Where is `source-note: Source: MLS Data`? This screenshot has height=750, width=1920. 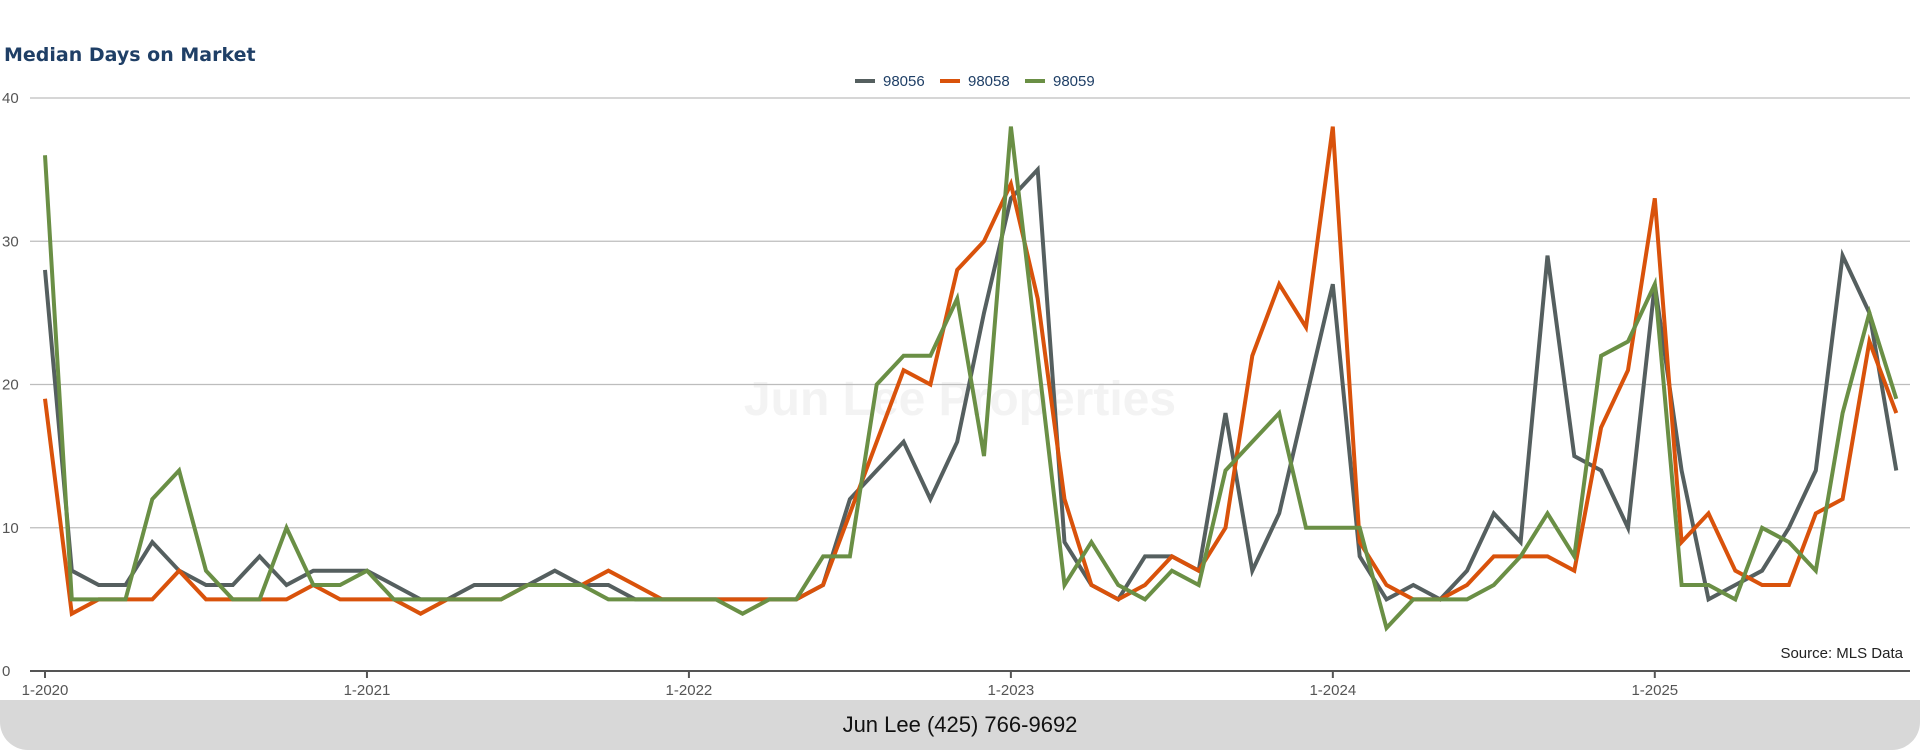
source-note: Source: MLS Data is located at coordinates (1841, 653).